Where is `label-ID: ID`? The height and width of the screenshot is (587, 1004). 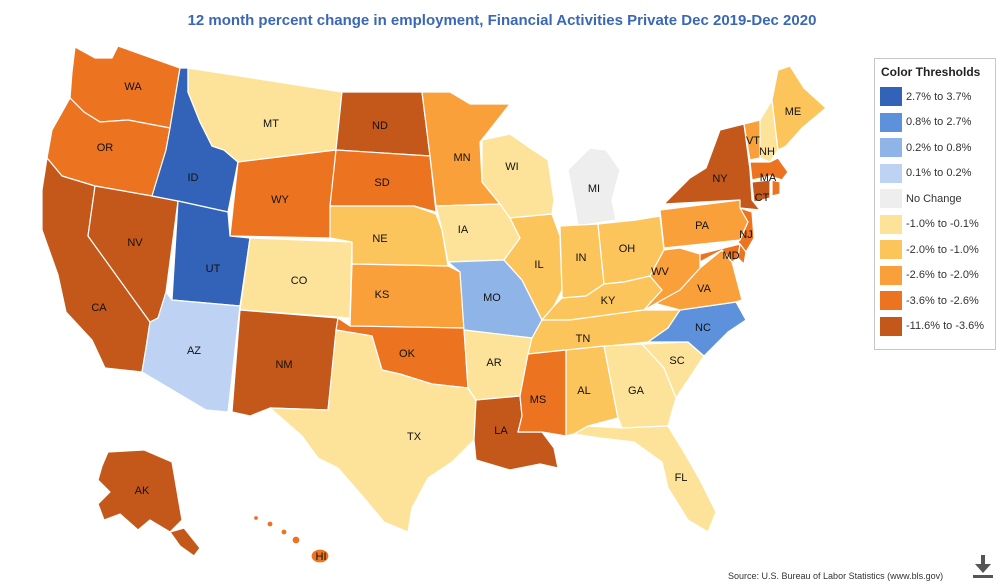 label-ID: ID is located at coordinates (193, 178).